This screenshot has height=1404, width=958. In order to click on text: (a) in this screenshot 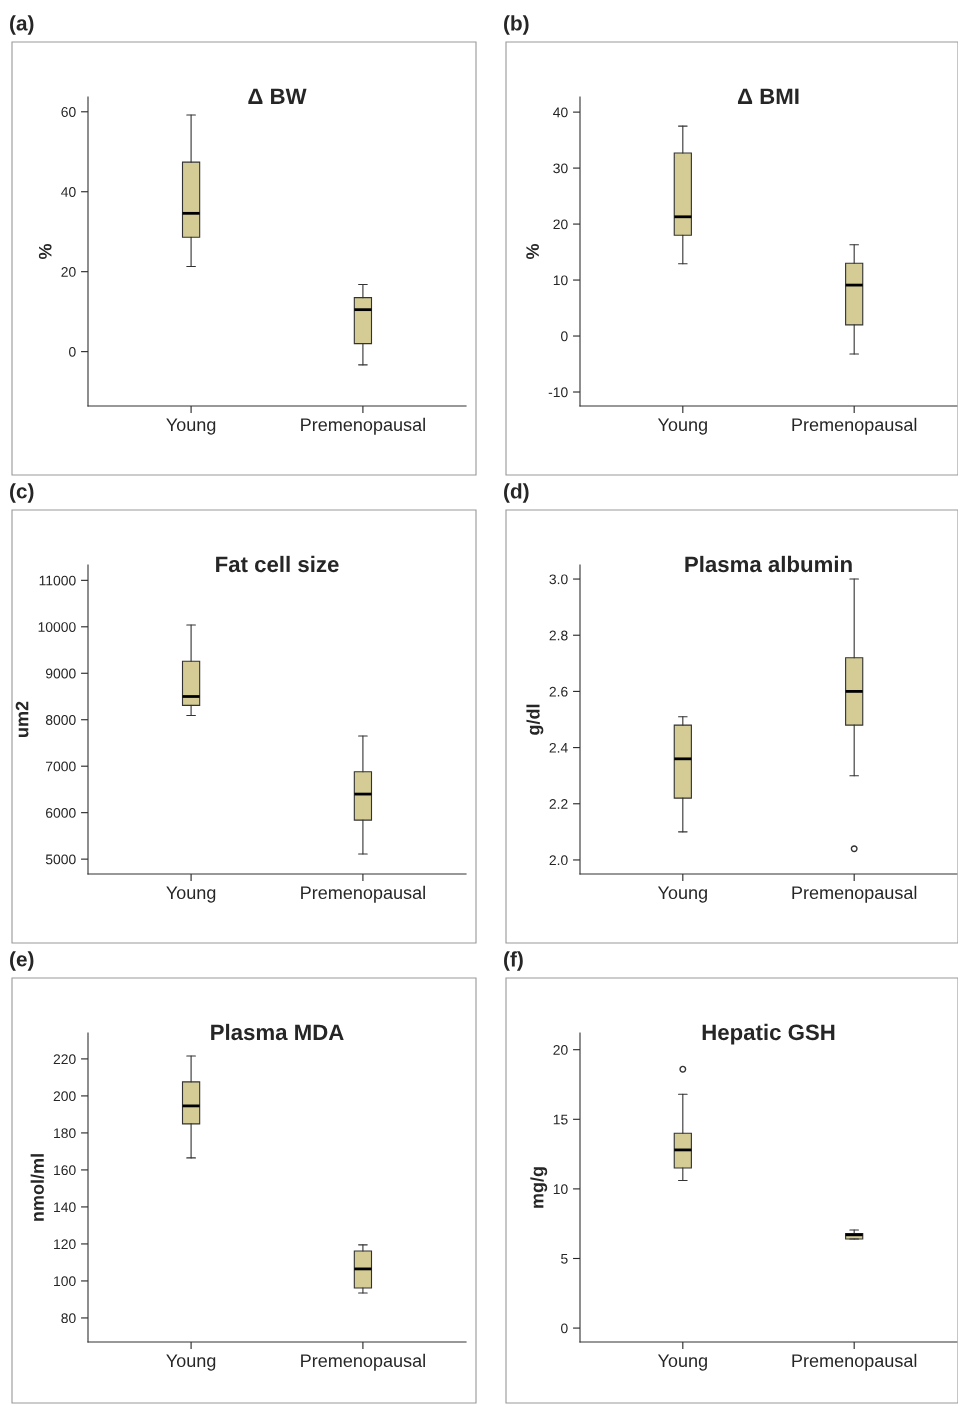, I will do `click(22, 25)`.